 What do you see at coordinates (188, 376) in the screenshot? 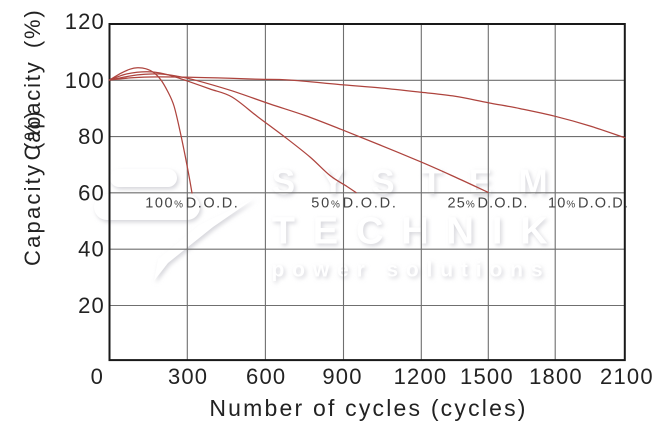
I see `svg-text: 300` at bounding box center [188, 376].